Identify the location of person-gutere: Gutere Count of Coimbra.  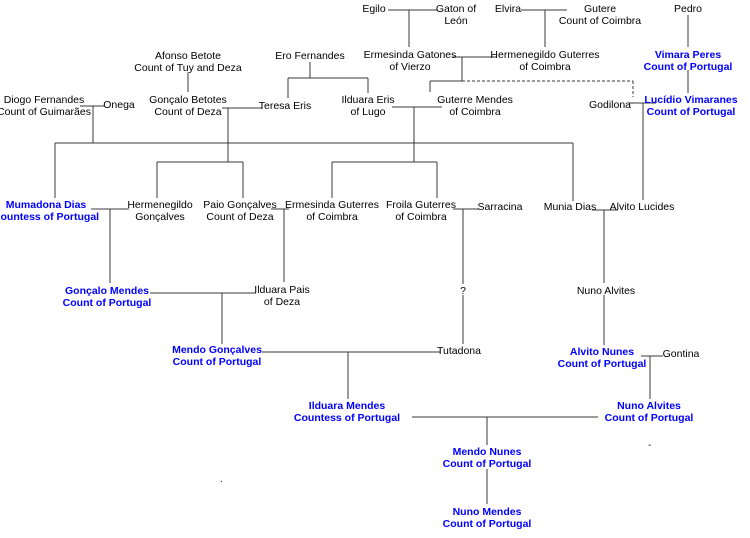
(600, 15).